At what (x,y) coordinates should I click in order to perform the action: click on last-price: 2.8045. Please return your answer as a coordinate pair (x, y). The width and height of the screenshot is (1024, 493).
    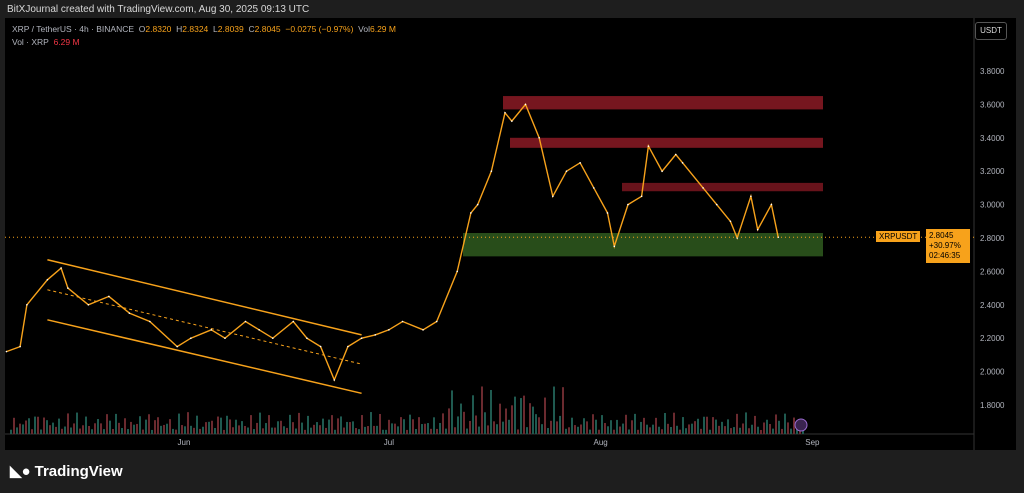
    Looking at the image, I should click on (941, 235).